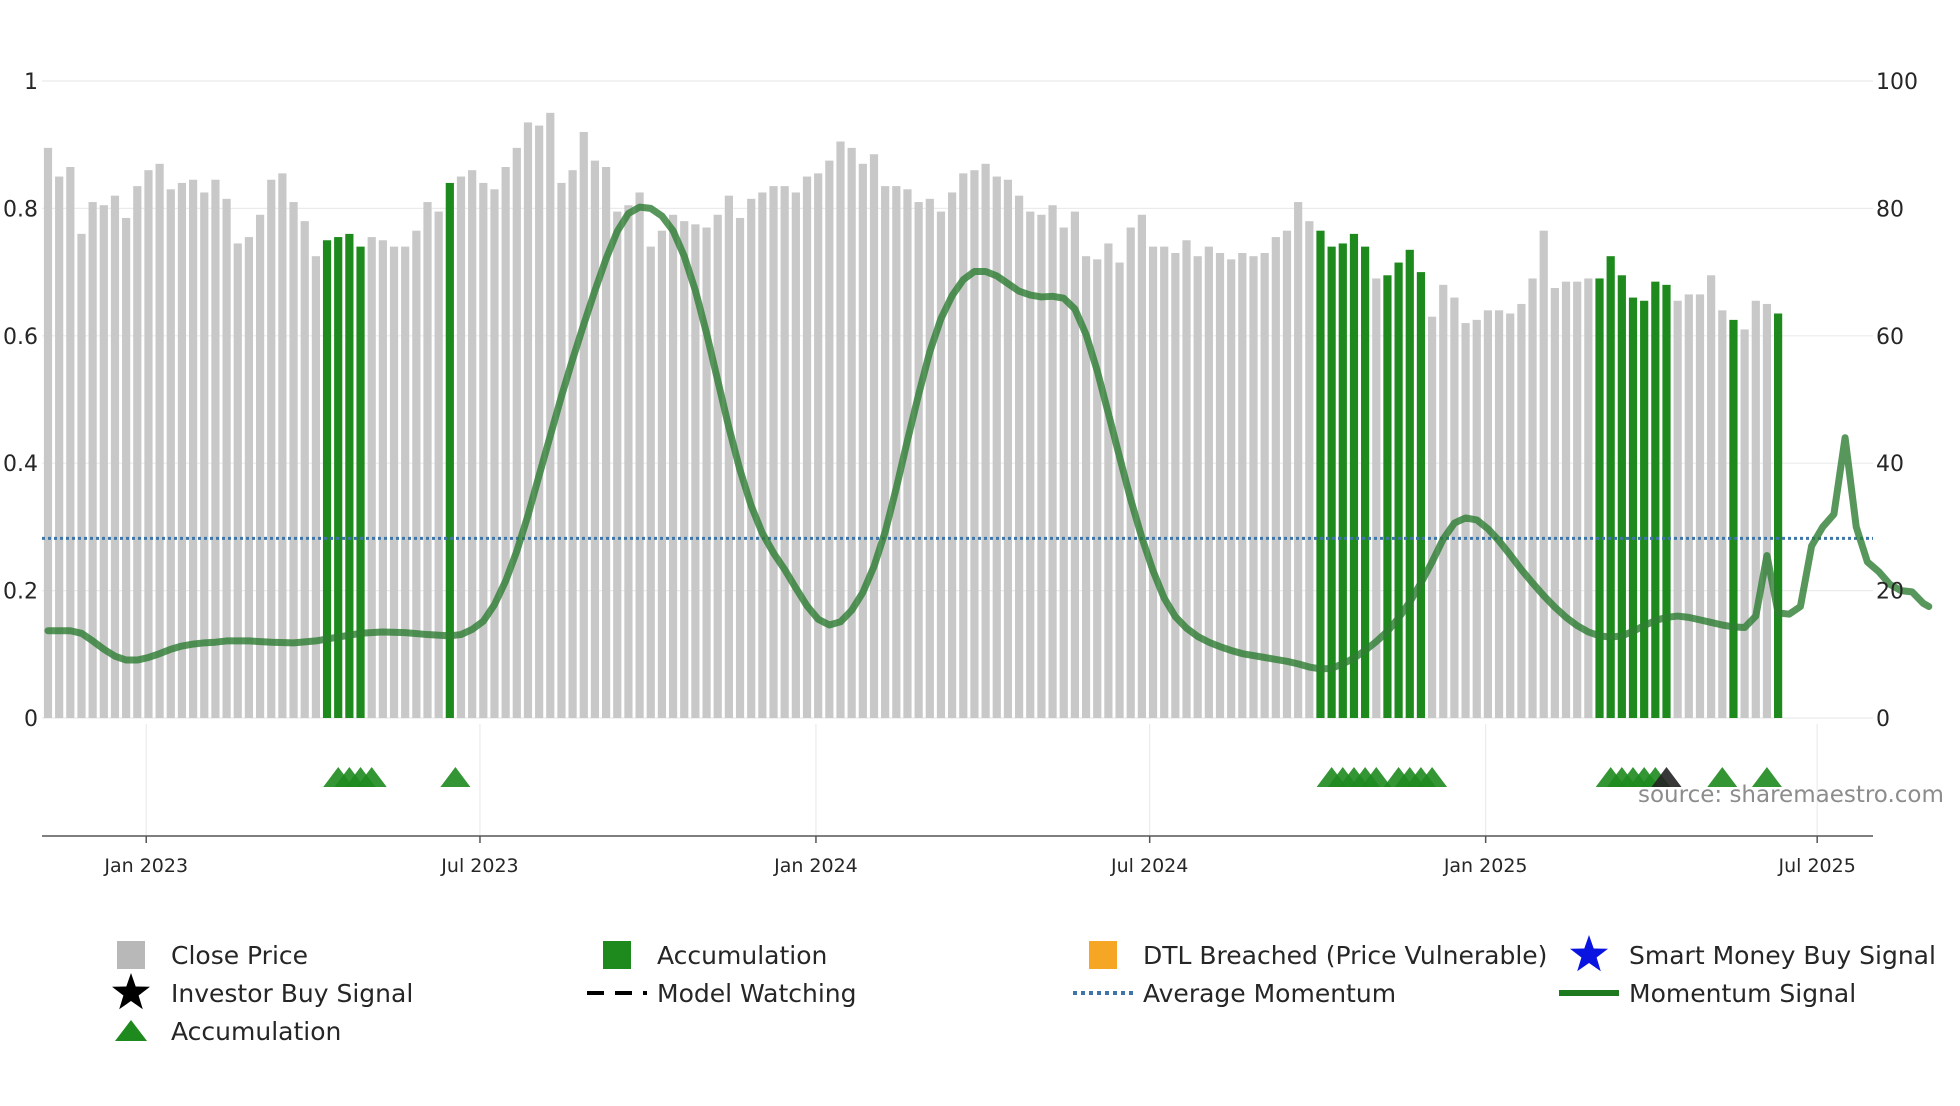  I want to click on y-right-tick: 60, so click(1890, 337).